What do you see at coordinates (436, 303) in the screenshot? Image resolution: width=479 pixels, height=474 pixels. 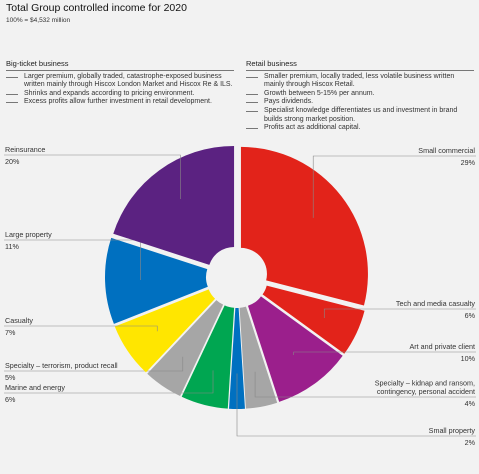 I see `slice-label: Tech and media casualty` at bounding box center [436, 303].